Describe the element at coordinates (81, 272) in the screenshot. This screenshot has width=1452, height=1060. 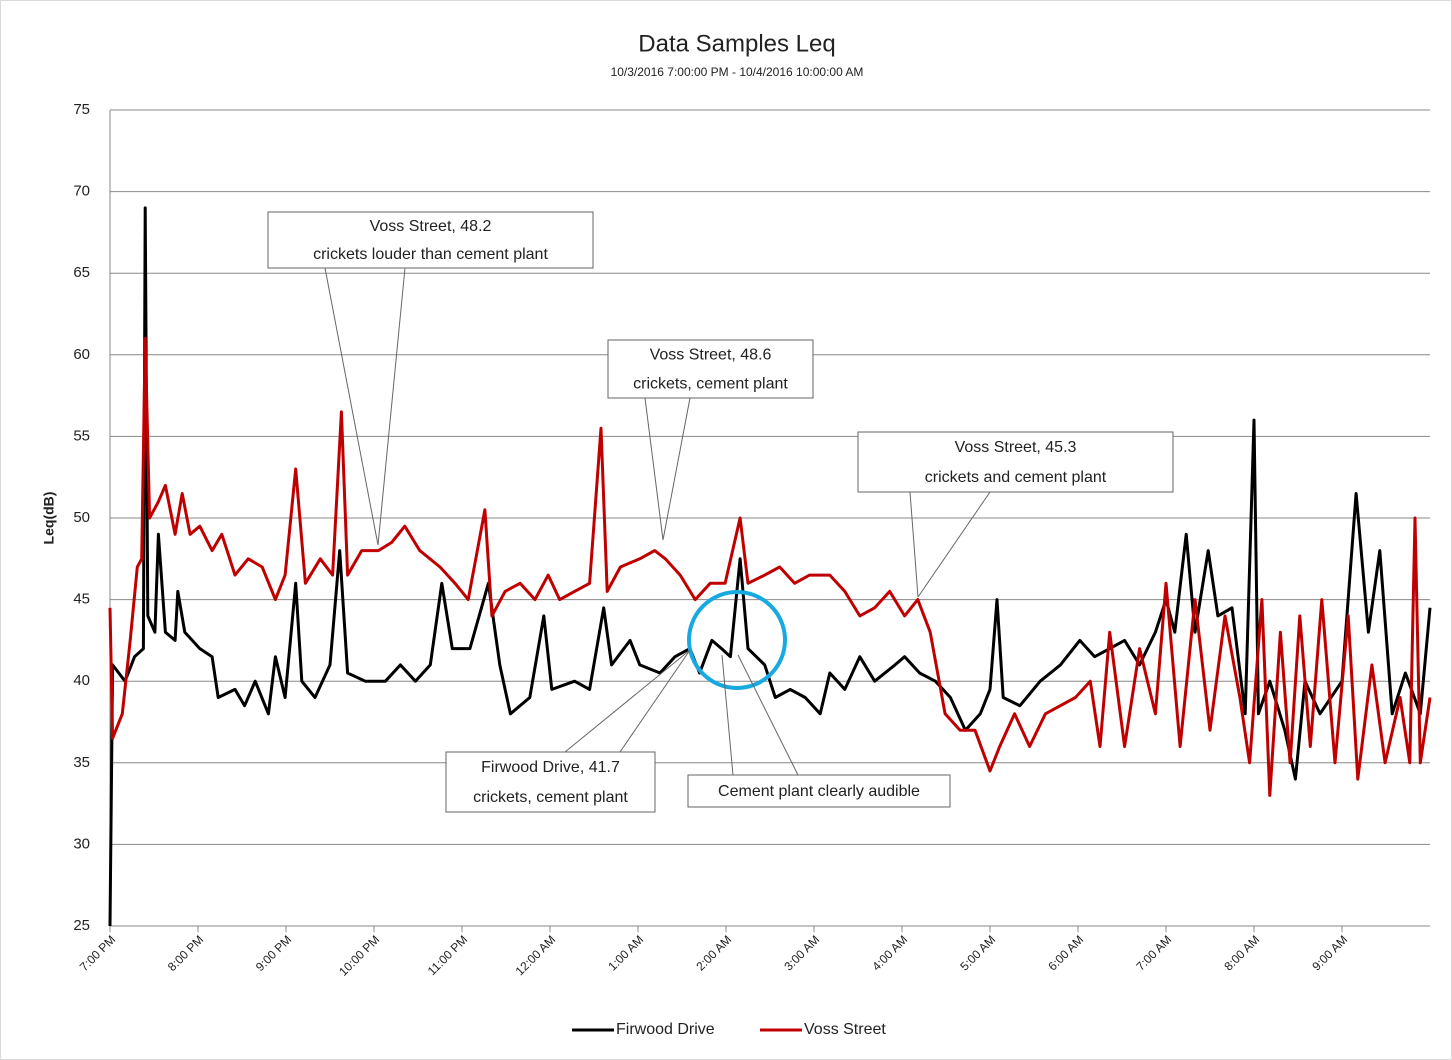
I see `y-tick-label: 65` at that location.